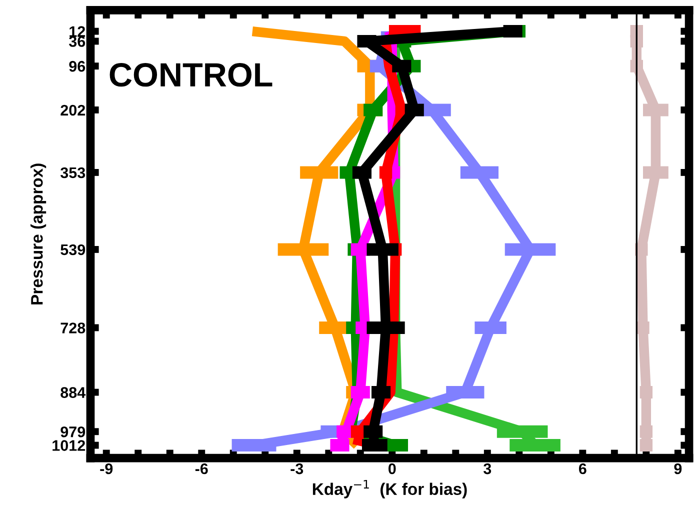 This screenshot has width=696, height=509. I want to click on x-axis-title: Kday$^{−1}$ (K for bias), so click(389, 489).